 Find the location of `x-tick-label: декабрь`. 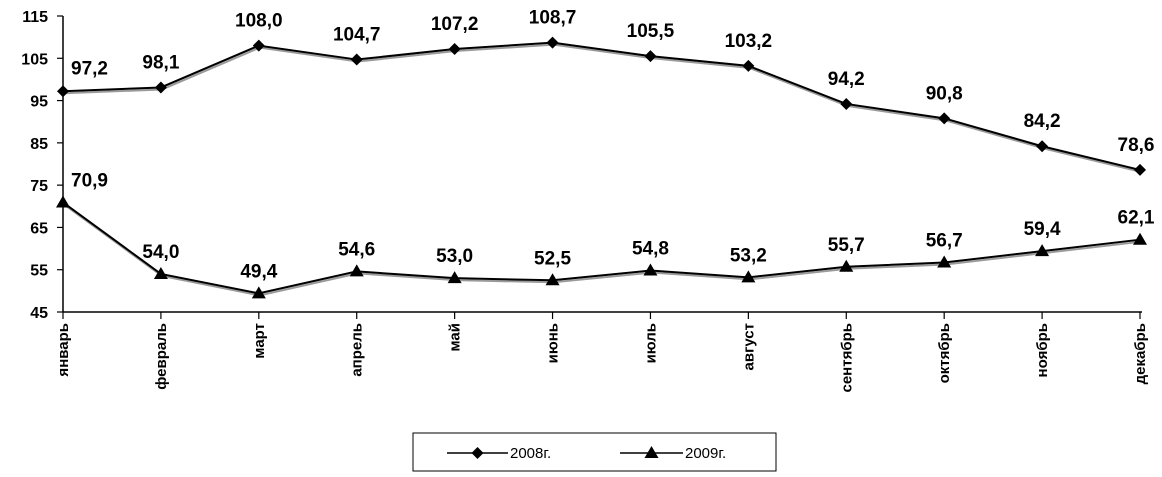

x-tick-label: декабрь is located at coordinates (1140, 353).